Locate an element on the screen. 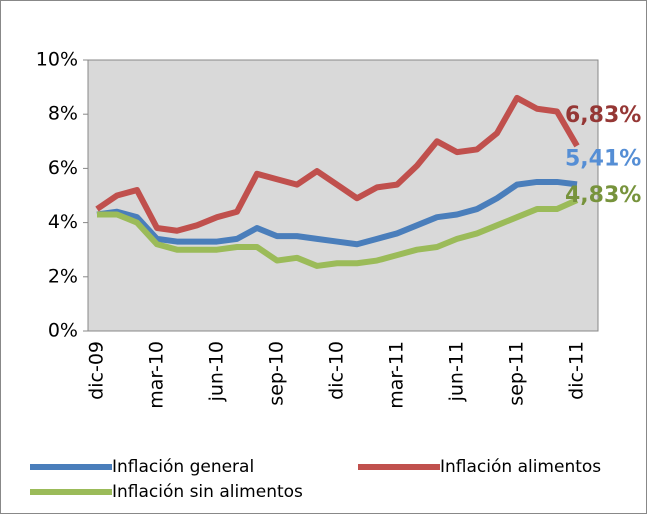 The height and width of the screenshot is (515, 648). y-tick-label: 2% is located at coordinates (63, 276).